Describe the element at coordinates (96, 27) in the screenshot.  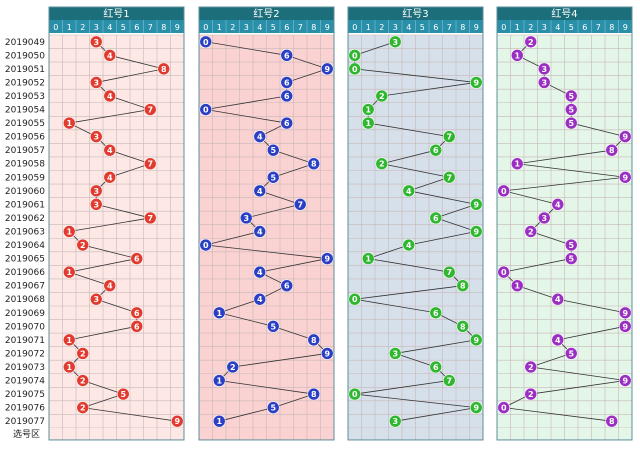
I see `column-digit-label: 3` at that location.